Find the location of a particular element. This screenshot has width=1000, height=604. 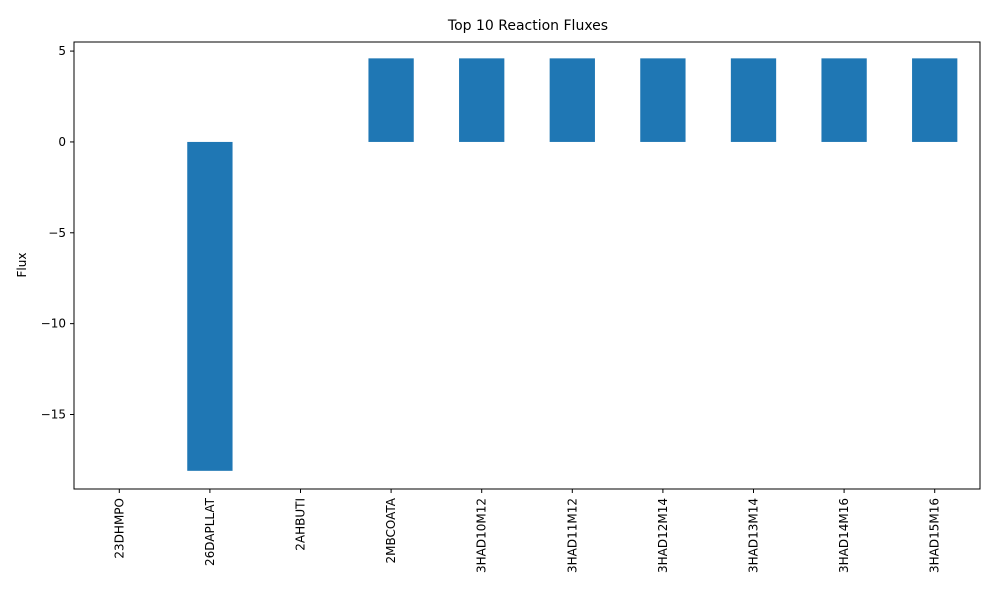

y-tick-label: −15 is located at coordinates (53, 415).